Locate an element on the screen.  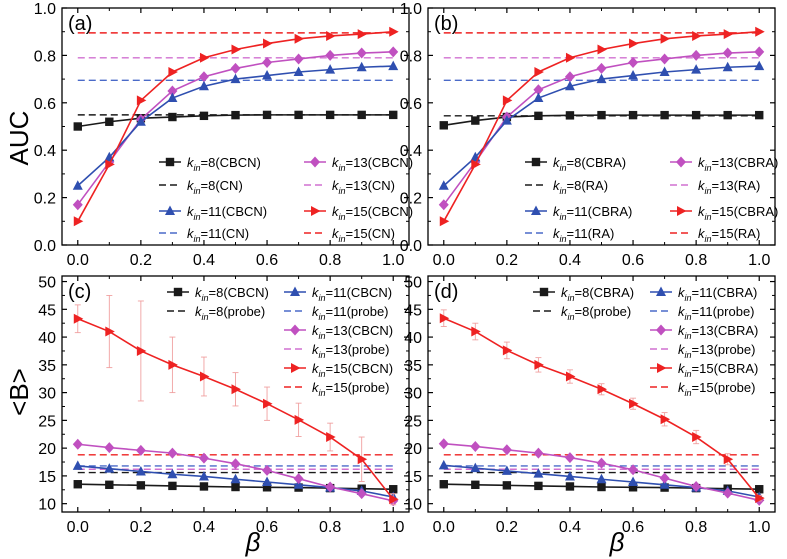
y-axis-label-auc: AUC is located at coordinates (19, 138).